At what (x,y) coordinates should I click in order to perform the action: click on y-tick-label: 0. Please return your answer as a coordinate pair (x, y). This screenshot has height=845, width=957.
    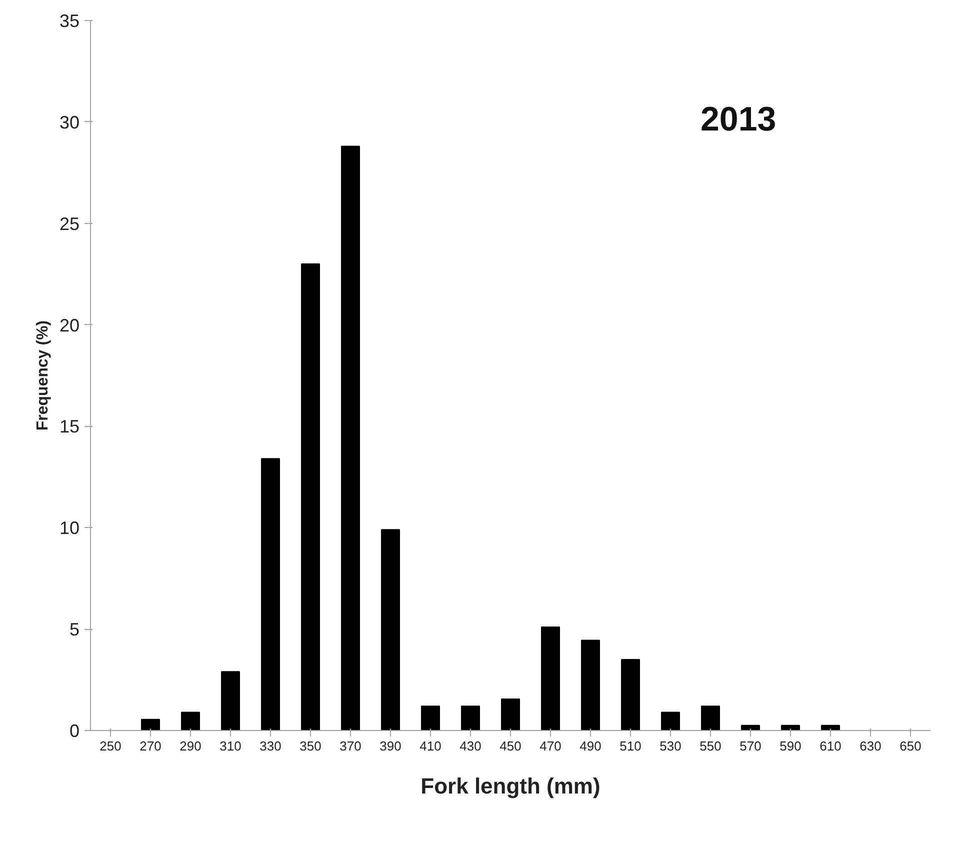
    Looking at the image, I should click on (74, 731).